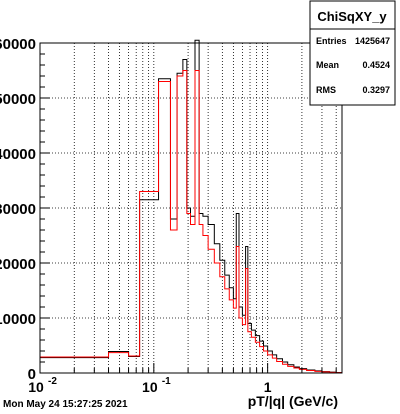  Describe the element at coordinates (65, 404) in the screenshot. I see `timestamp: Mon May 24 15:27:25 2021` at that location.